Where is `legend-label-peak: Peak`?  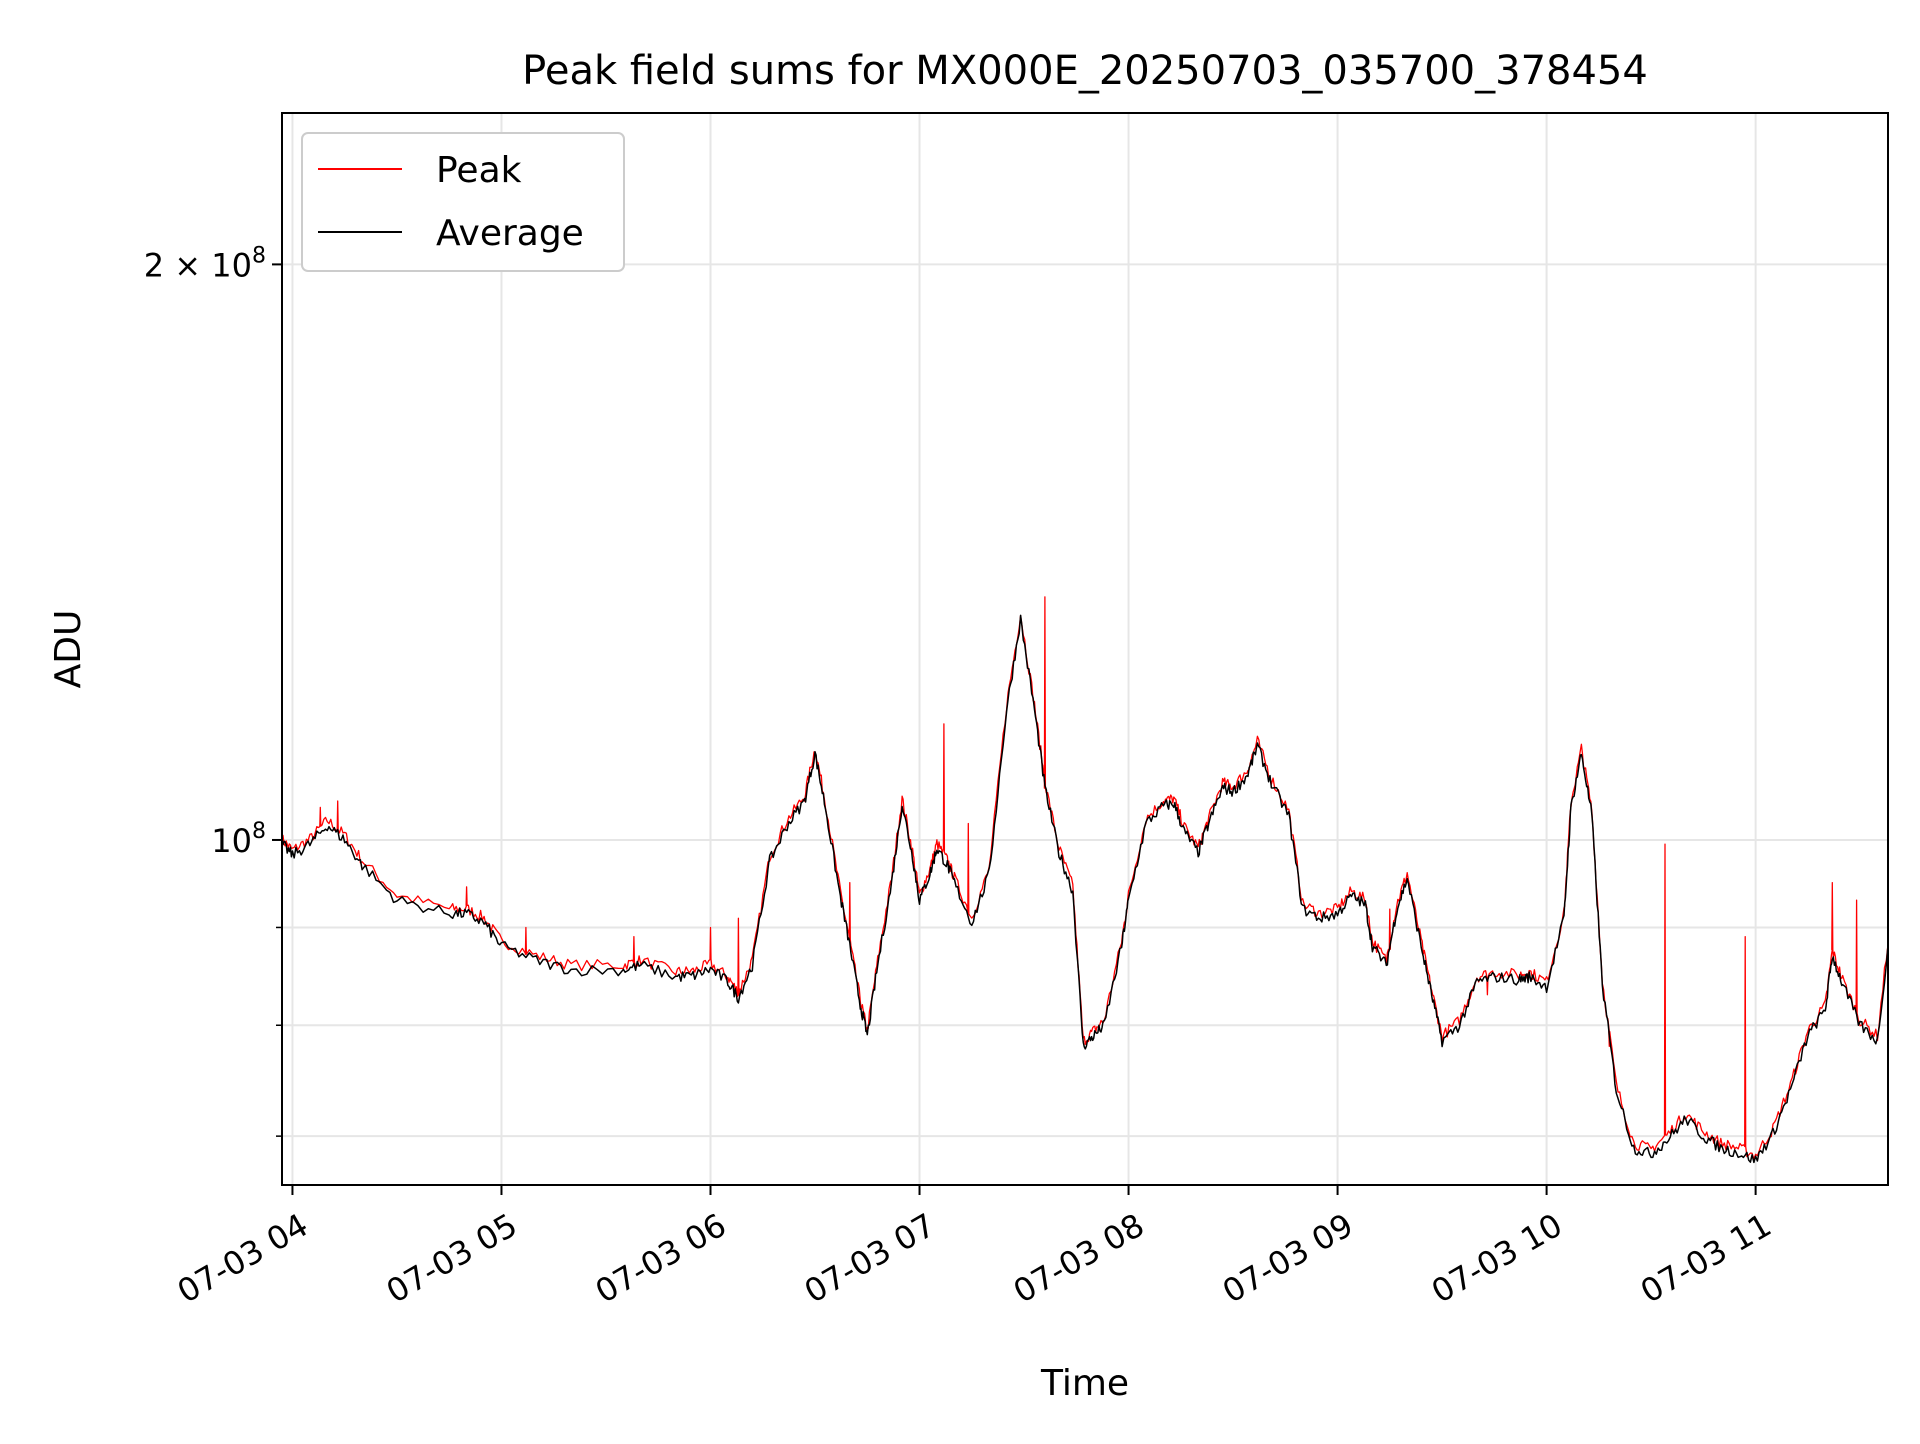 legend-label-peak: Peak is located at coordinates (479, 170).